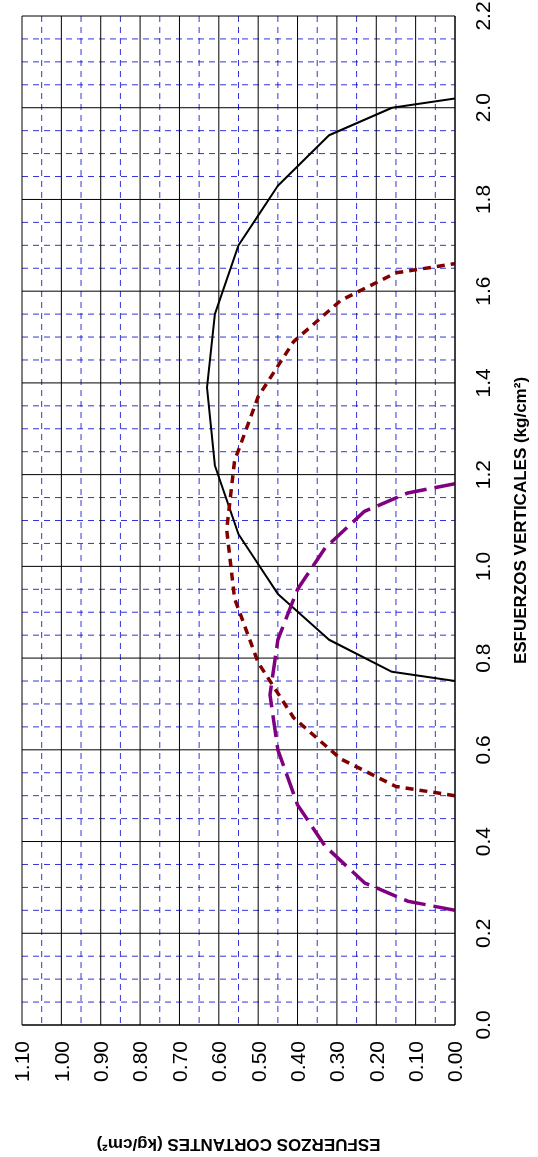 The height and width of the screenshot is (1157, 538). Describe the element at coordinates (483, 1025) in the screenshot. I see `y-tick-label: 0.0` at that location.